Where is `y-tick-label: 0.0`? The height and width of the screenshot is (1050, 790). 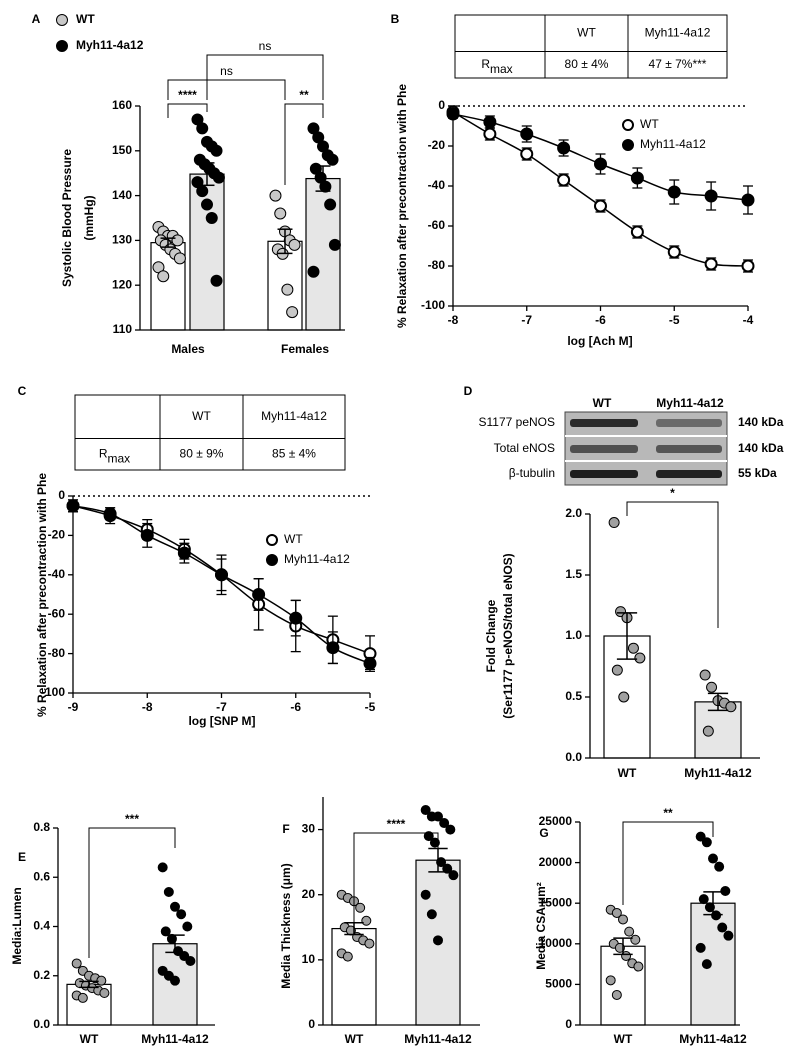
y-tick-label: 0.0 is located at coordinates (573, 757).